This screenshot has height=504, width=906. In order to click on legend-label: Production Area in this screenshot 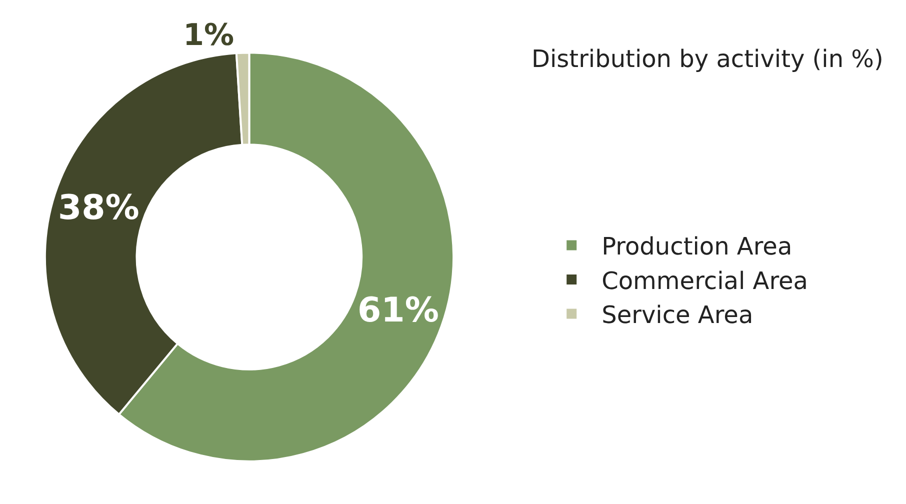, I will do `click(697, 246)`.